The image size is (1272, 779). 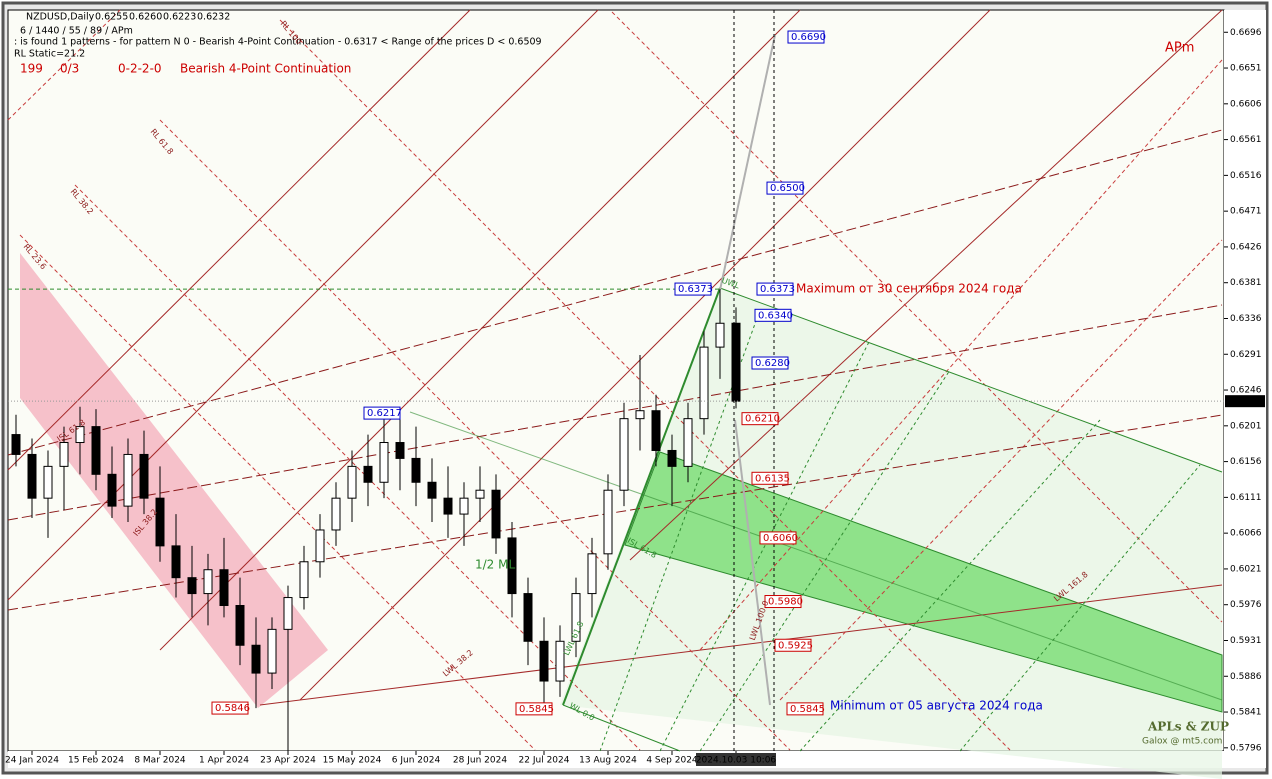 What do you see at coordinates (288, 761) in the screenshot?
I see `x-tick-label: 23 Apr 2024` at bounding box center [288, 761].